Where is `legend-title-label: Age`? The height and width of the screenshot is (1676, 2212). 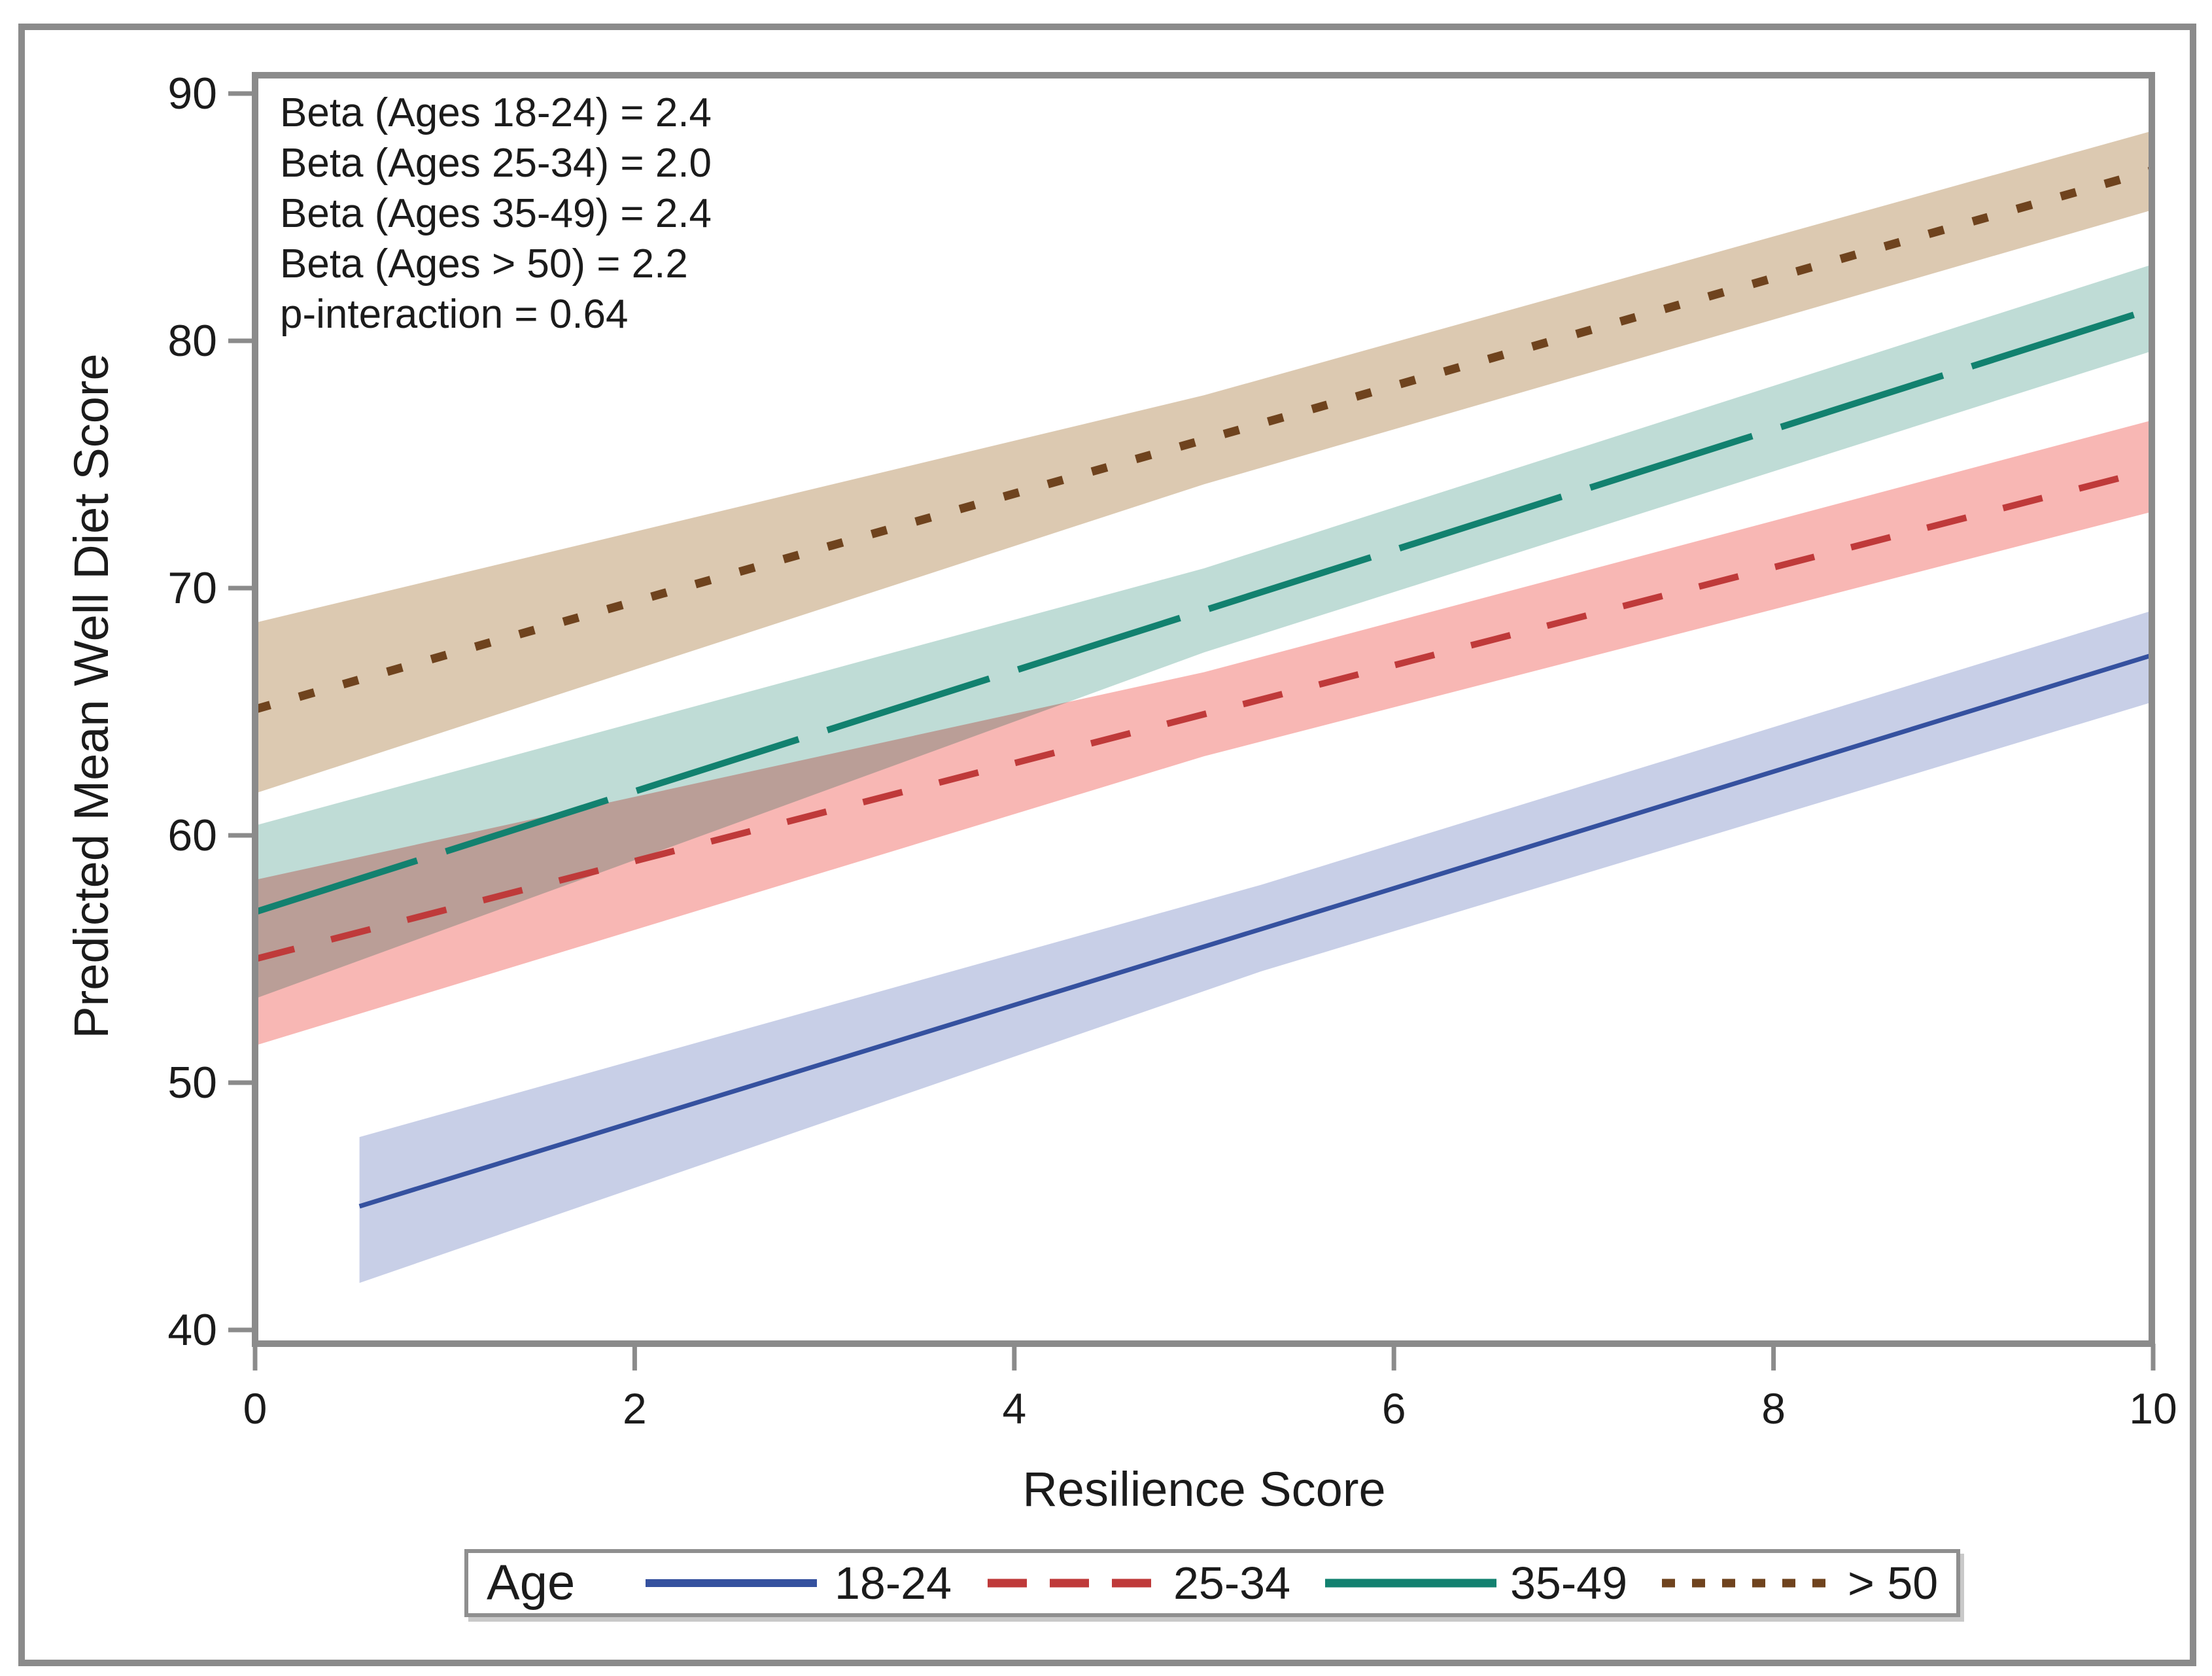 legend-title-label: Age is located at coordinates (531, 1583).